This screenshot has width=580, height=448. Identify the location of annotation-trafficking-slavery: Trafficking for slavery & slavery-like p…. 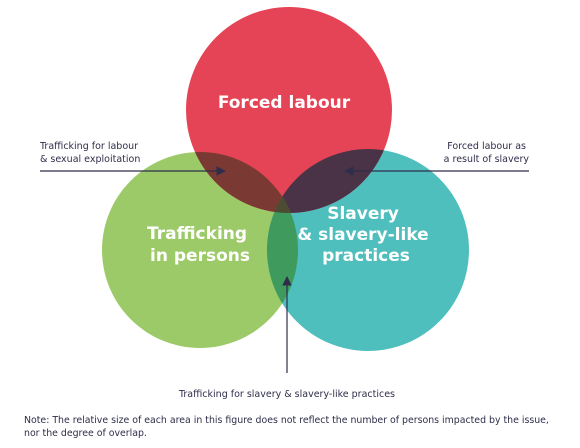
(286, 394).